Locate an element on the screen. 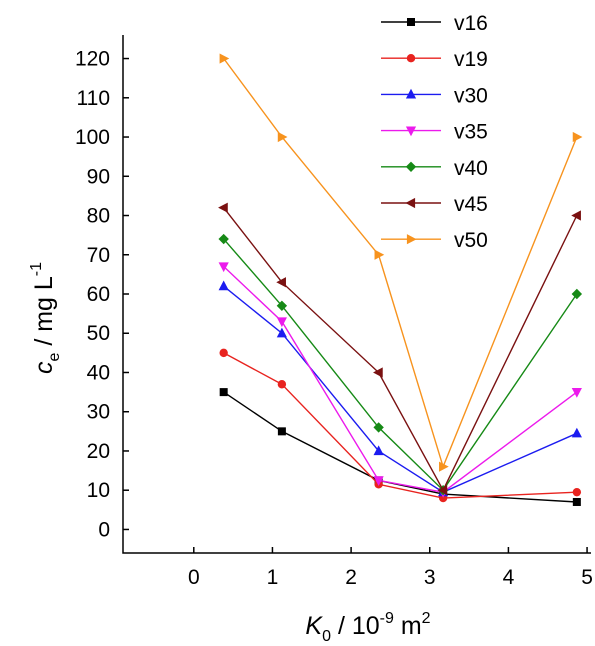  legend-item-v30: v30 is located at coordinates (434, 95).